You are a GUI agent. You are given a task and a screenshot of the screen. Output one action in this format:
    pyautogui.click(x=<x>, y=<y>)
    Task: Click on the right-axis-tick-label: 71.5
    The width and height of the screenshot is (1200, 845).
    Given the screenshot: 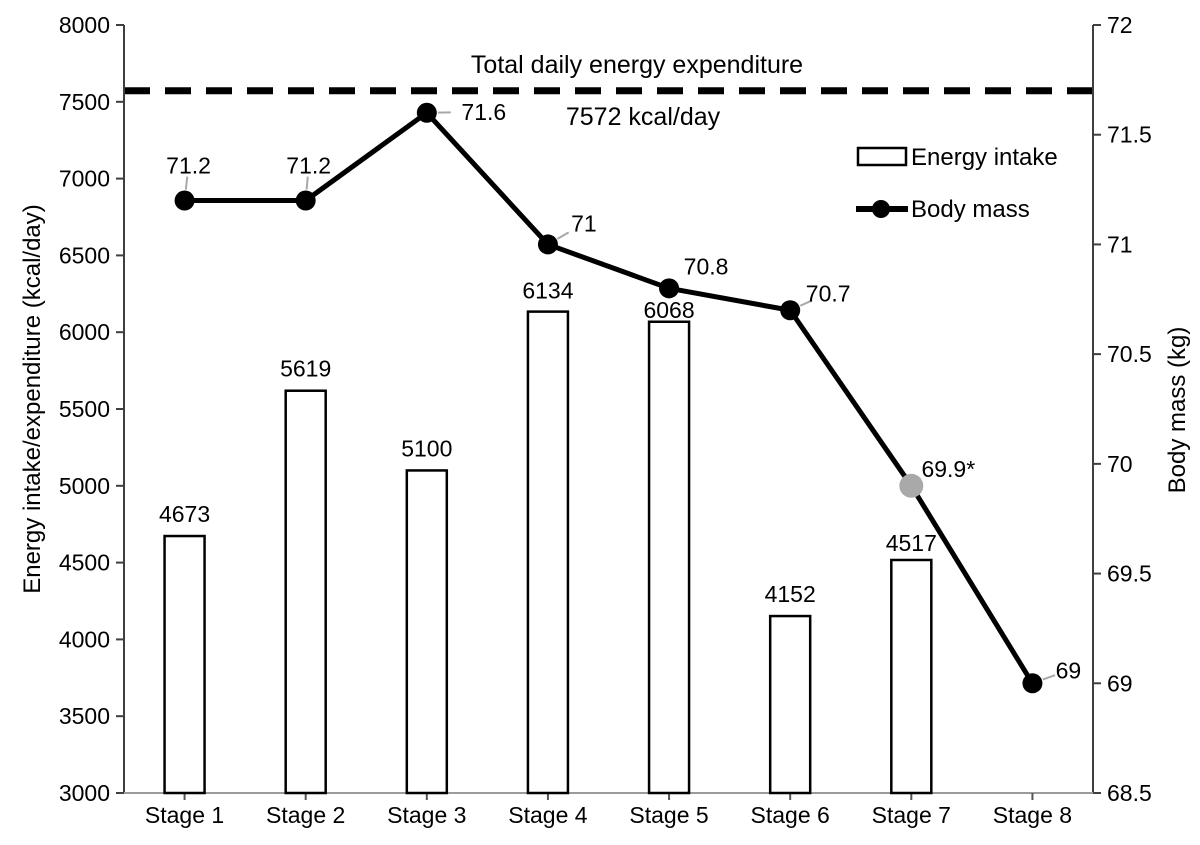 What is the action you would take?
    pyautogui.click(x=1129, y=135)
    